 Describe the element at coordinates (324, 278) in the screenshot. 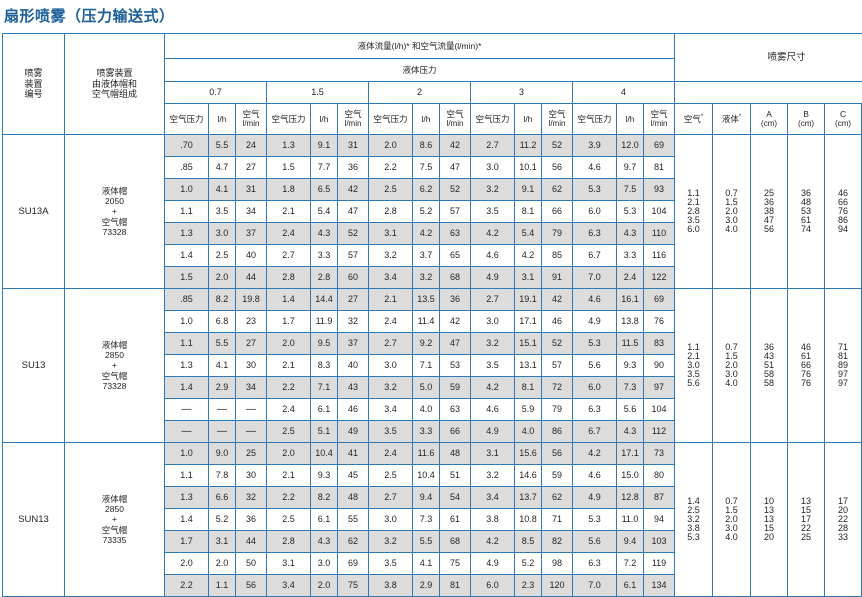

I see `flow-cell: 2.8` at that location.